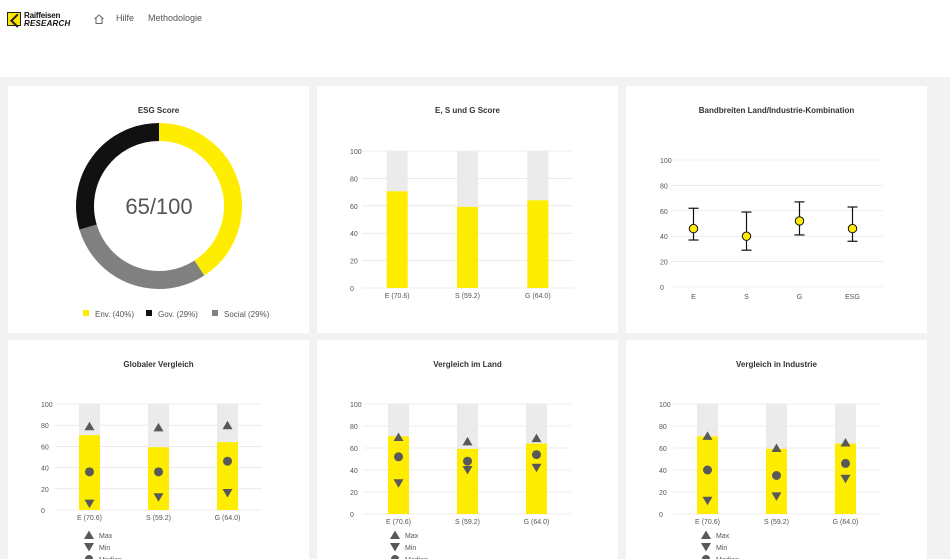 This screenshot has width=950, height=559. I want to click on card-title: Vergleich in Industrie, so click(776, 364).